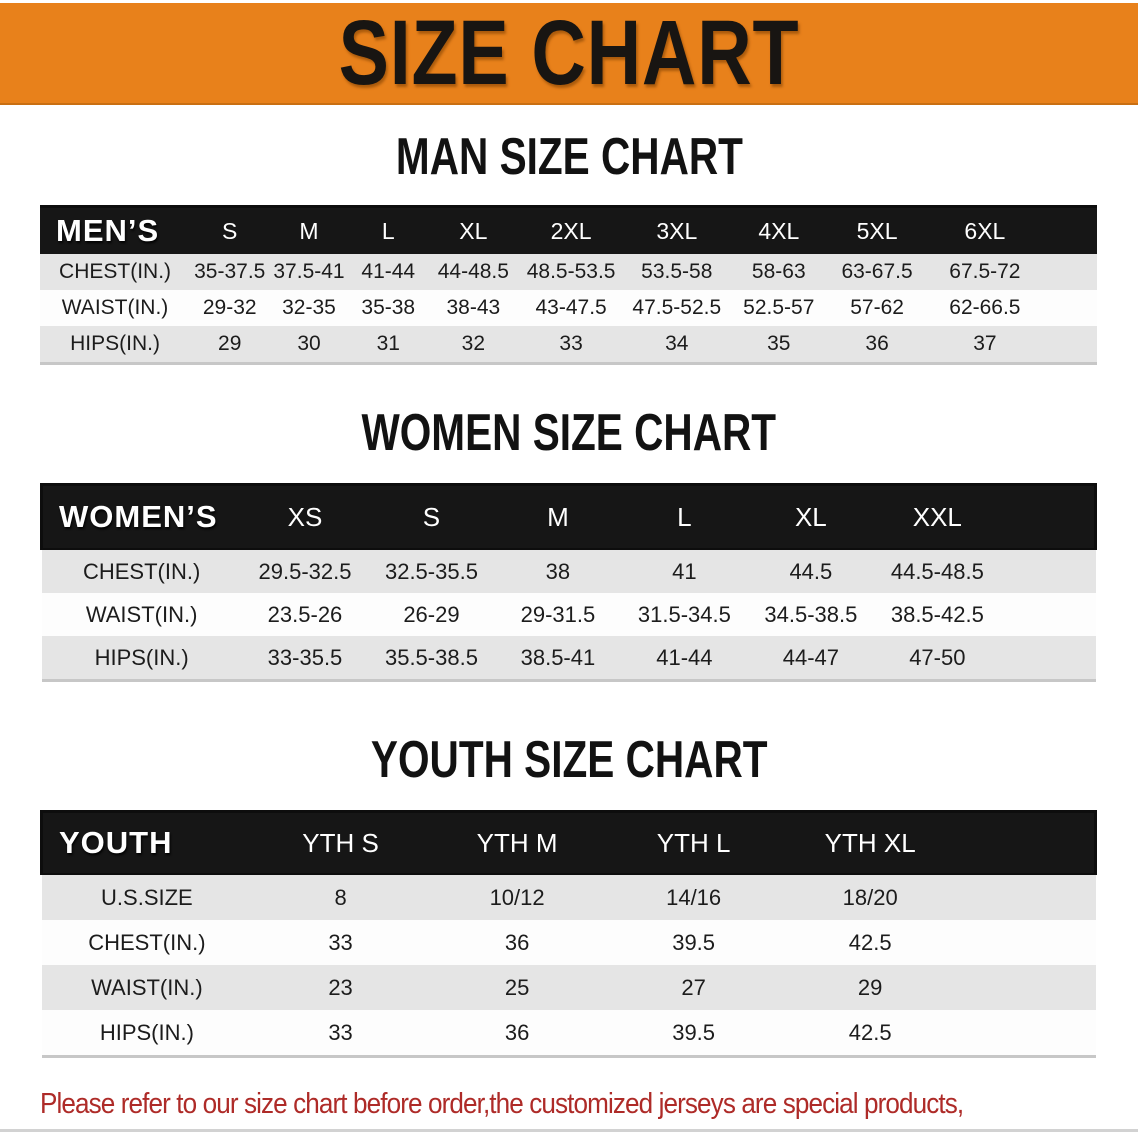  I want to click on youth-column-header-0: YTH S, so click(340, 842).